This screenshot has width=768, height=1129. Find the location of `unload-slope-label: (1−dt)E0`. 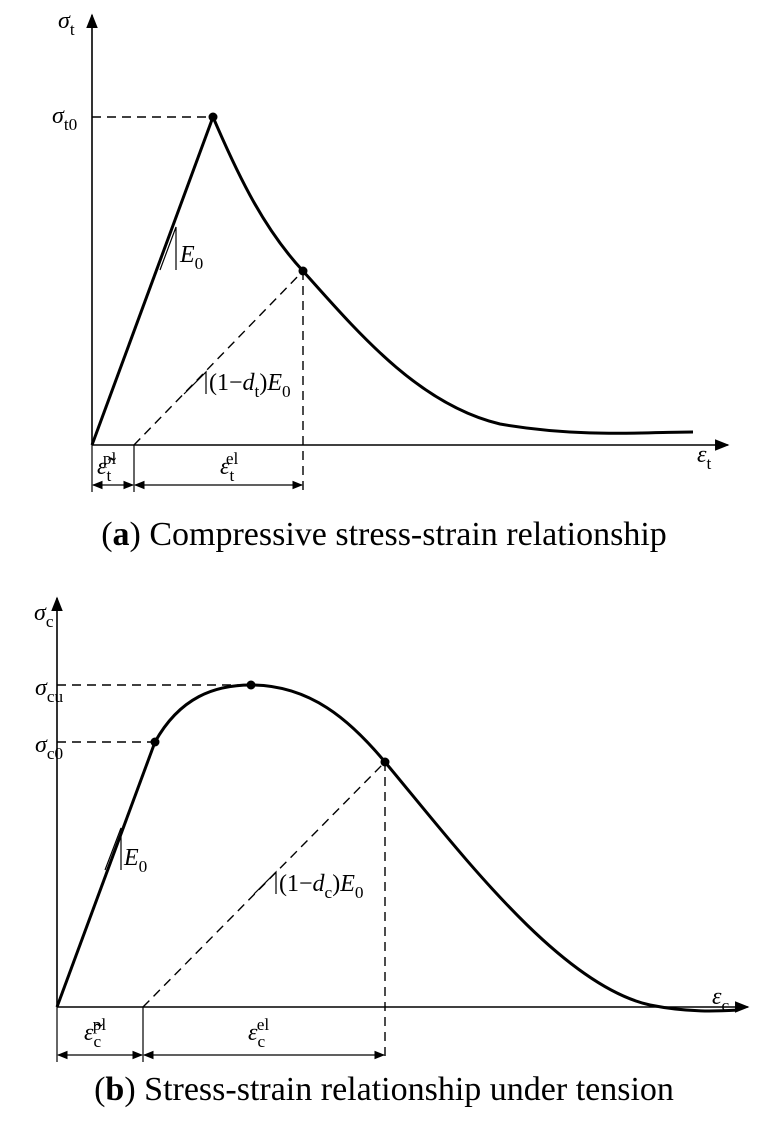

unload-slope-label: (1−dt)E0 is located at coordinates (250, 385).